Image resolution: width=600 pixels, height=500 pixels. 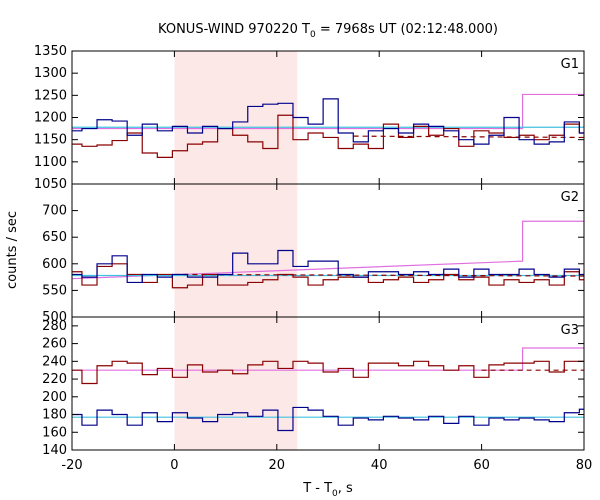 I want to click on y-tick-label: 1250, so click(x=50, y=95).